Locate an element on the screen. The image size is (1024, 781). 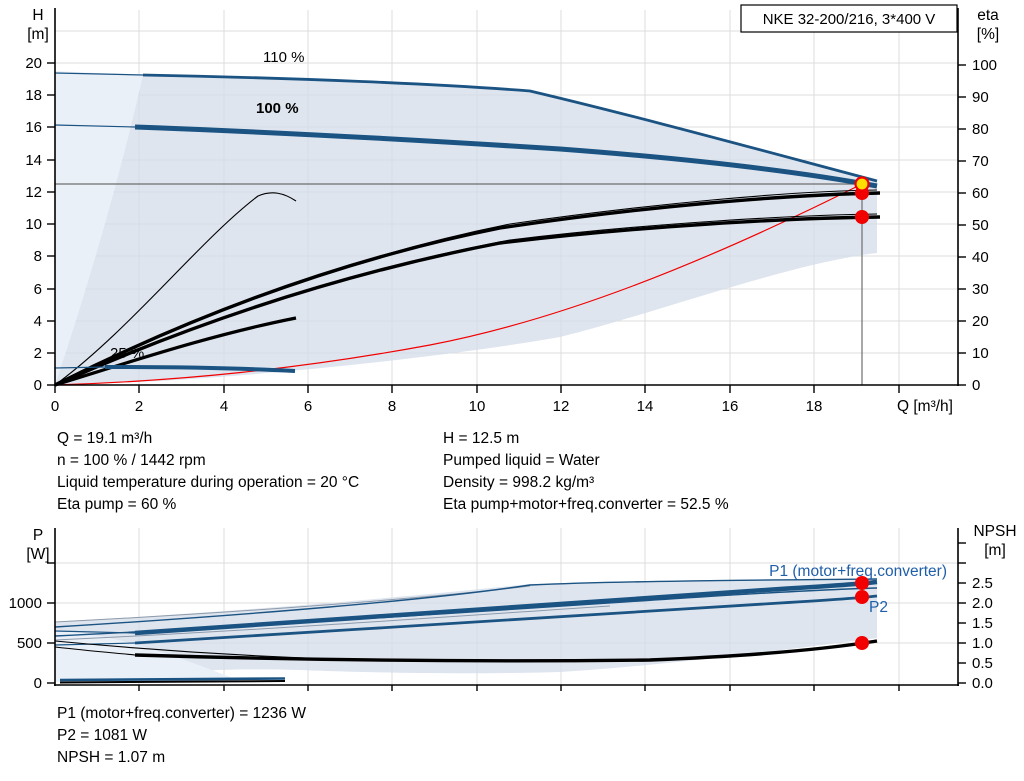
p1-curve-label: P1 (motor+freq.converter) is located at coordinates (858, 571).